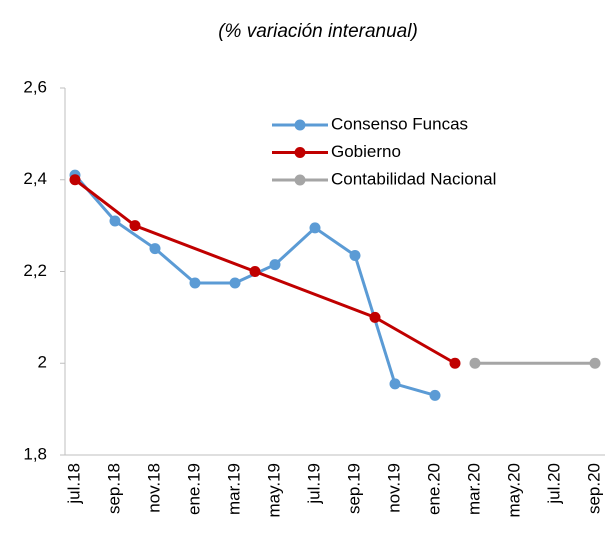  Describe the element at coordinates (353, 488) in the screenshot. I see `x-tick-label: sep.19` at that location.